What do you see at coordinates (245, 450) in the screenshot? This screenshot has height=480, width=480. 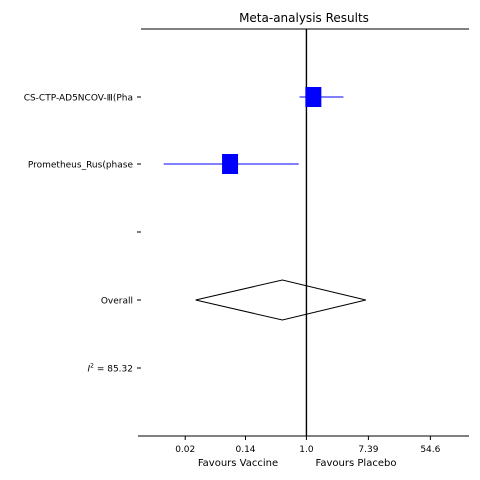 I see `x-tick-label: 0.14` at bounding box center [245, 450].